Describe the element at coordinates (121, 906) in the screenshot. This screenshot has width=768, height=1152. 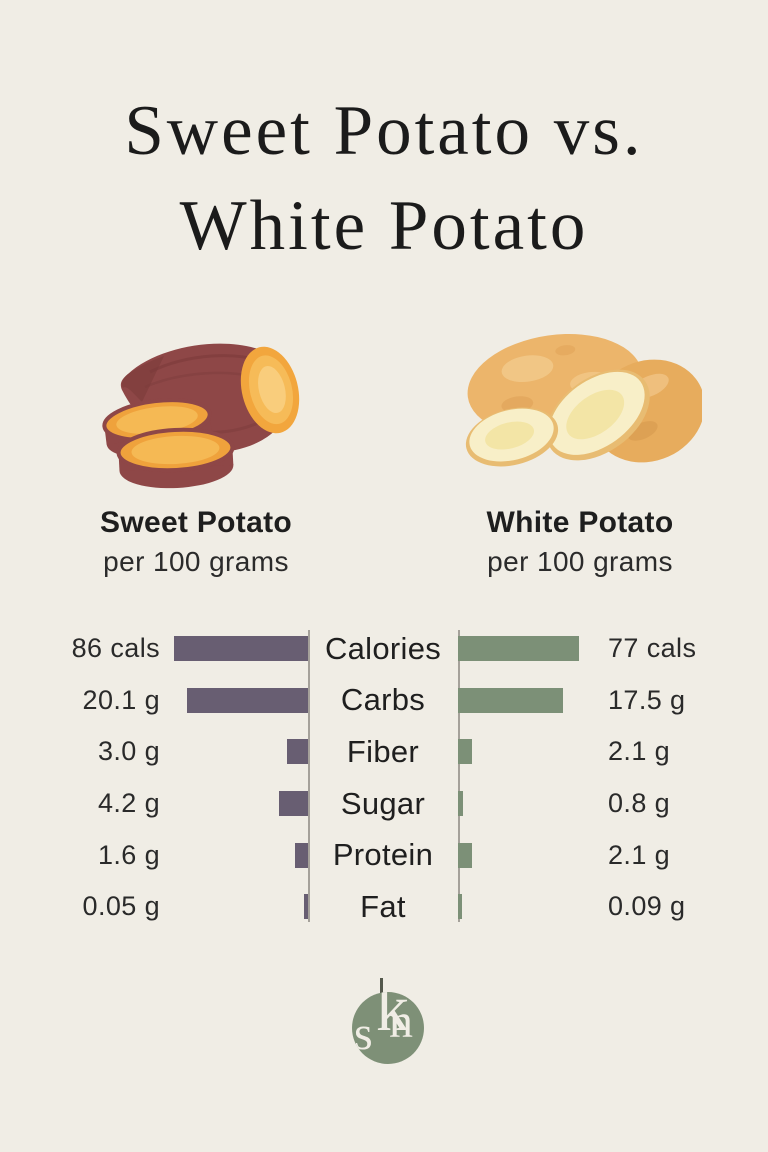
I see `sweet-value: 0.05 g` at that location.